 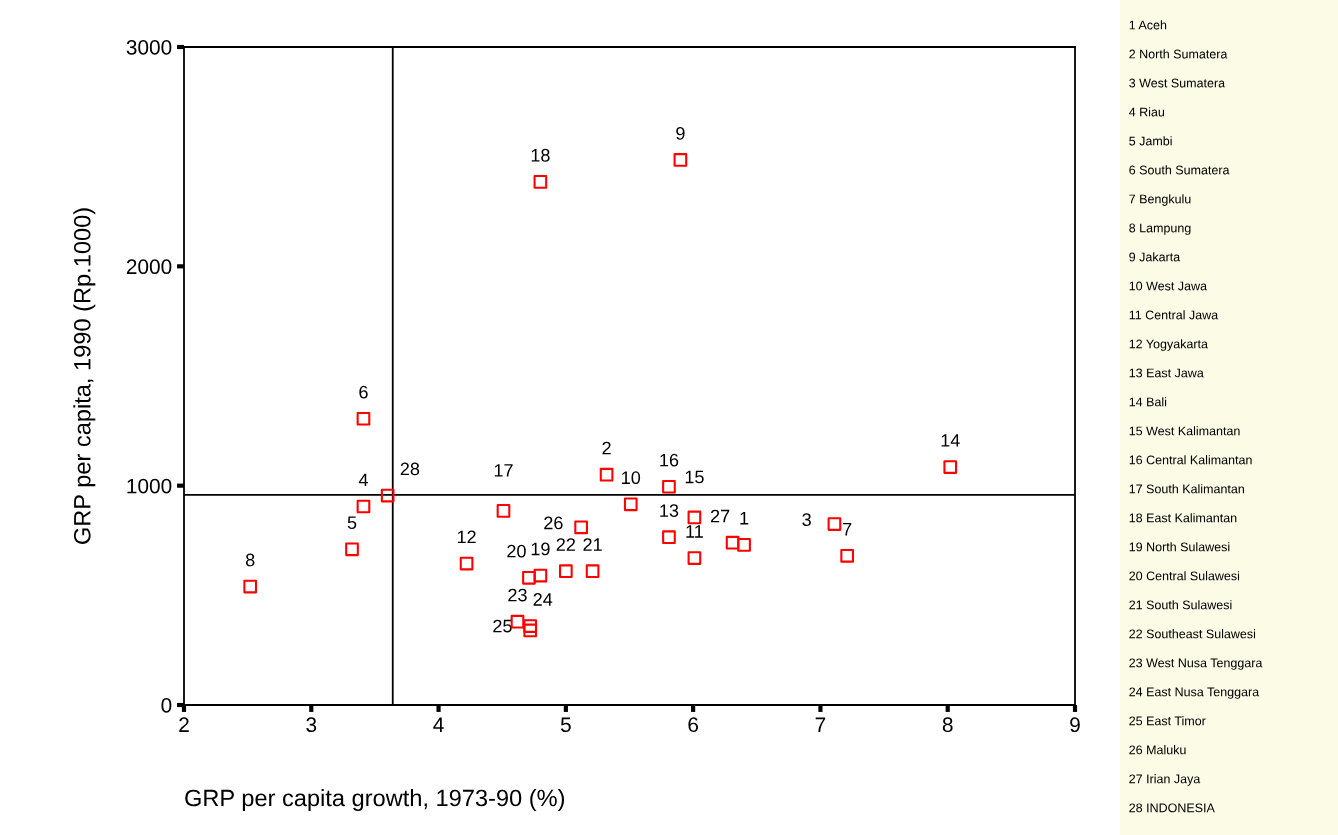 I want to click on annotation: 8, so click(x=250, y=560).